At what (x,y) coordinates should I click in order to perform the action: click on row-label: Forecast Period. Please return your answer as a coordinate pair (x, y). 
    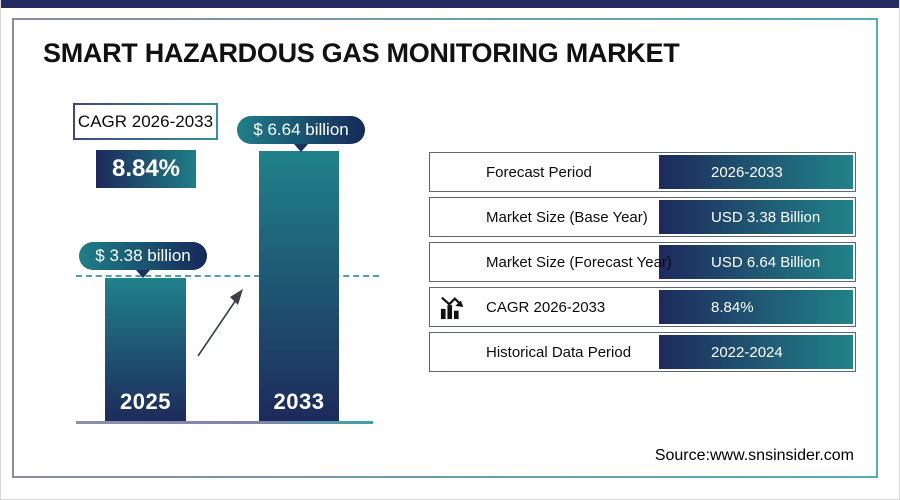
    Looking at the image, I should click on (539, 172).